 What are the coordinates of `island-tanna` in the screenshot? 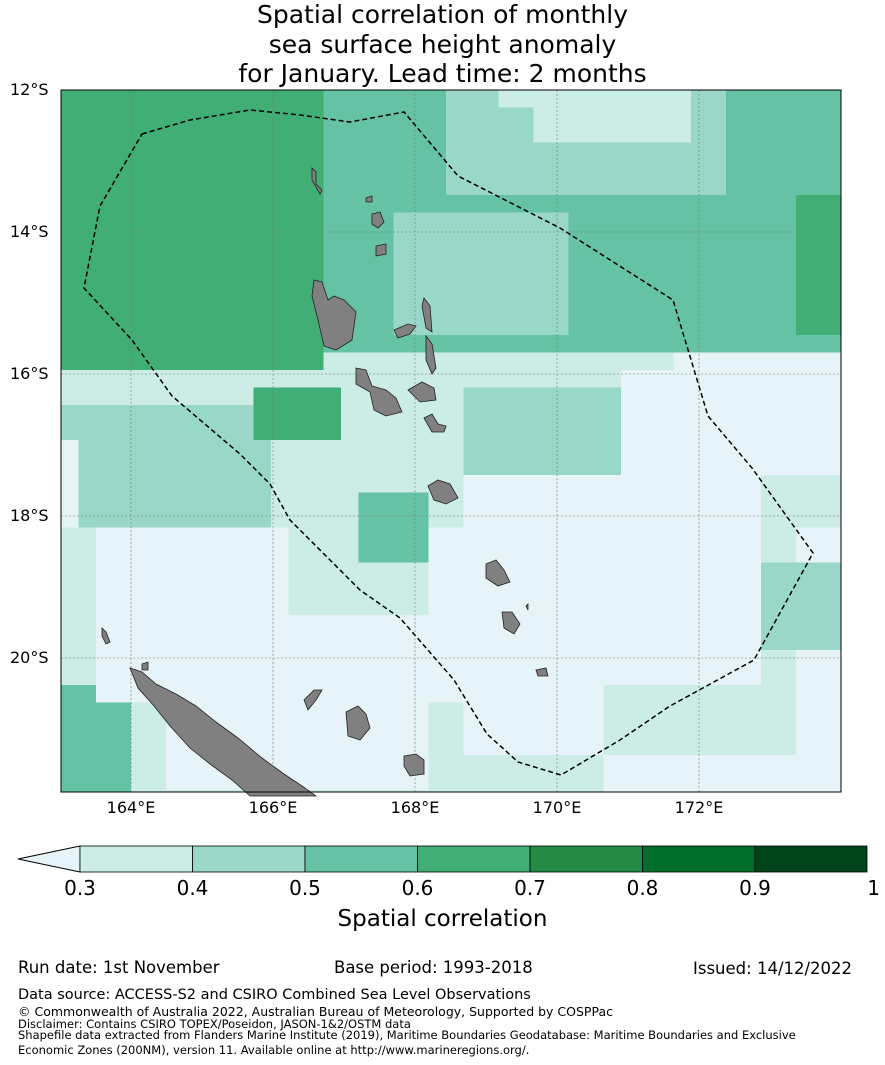 It's located at (511, 623).